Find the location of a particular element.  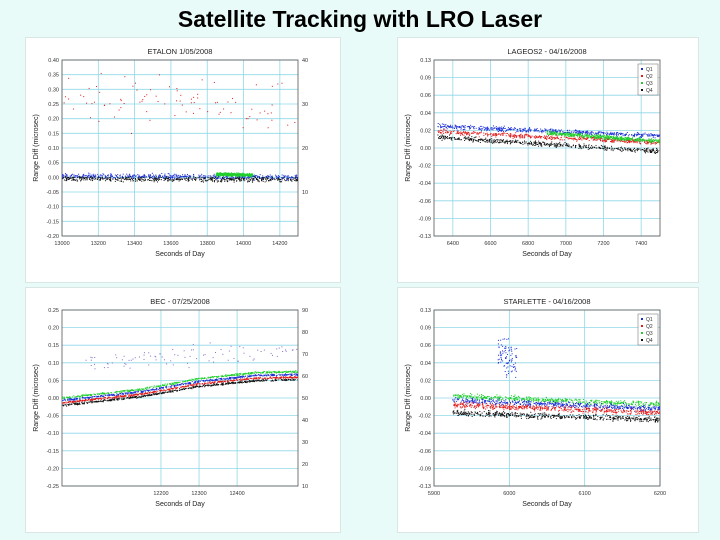

y-tick-label: 0.05 is located at coordinates (53, 381).